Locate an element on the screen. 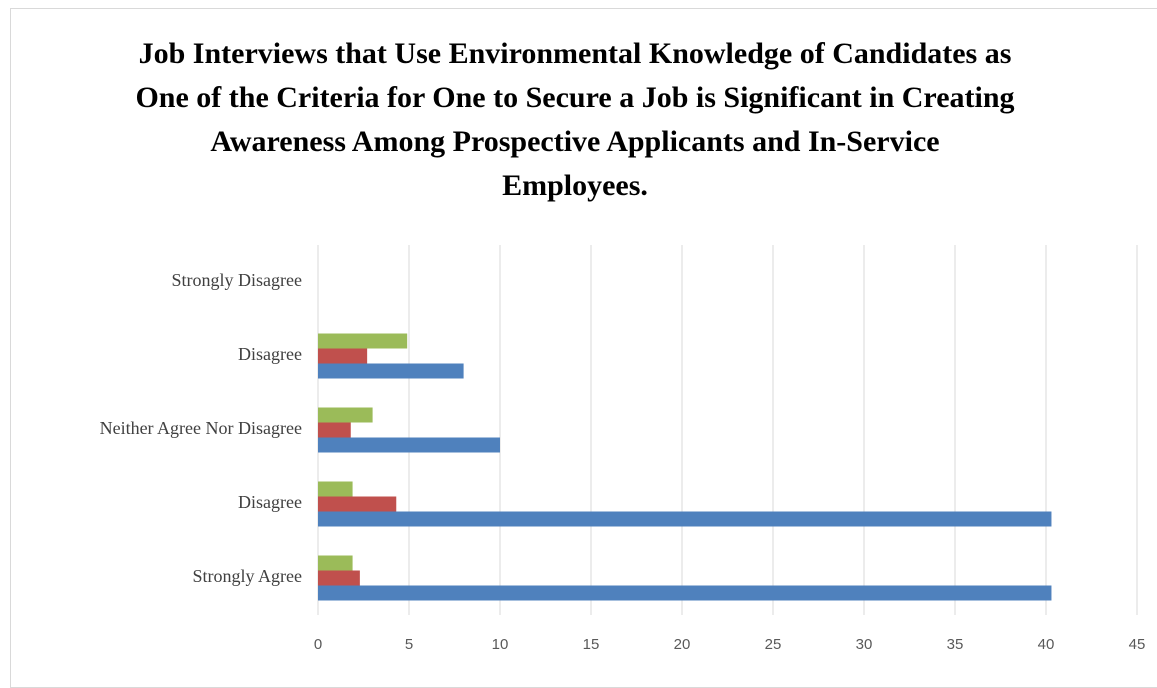 The width and height of the screenshot is (1157, 688). x-tick-label: 10 is located at coordinates (500, 644).